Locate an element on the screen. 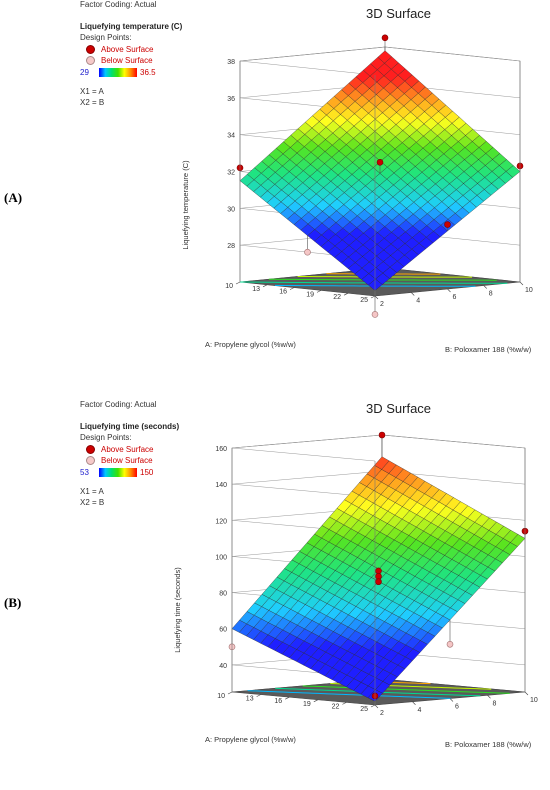  a-tick-label: 13 is located at coordinates (256, 289).